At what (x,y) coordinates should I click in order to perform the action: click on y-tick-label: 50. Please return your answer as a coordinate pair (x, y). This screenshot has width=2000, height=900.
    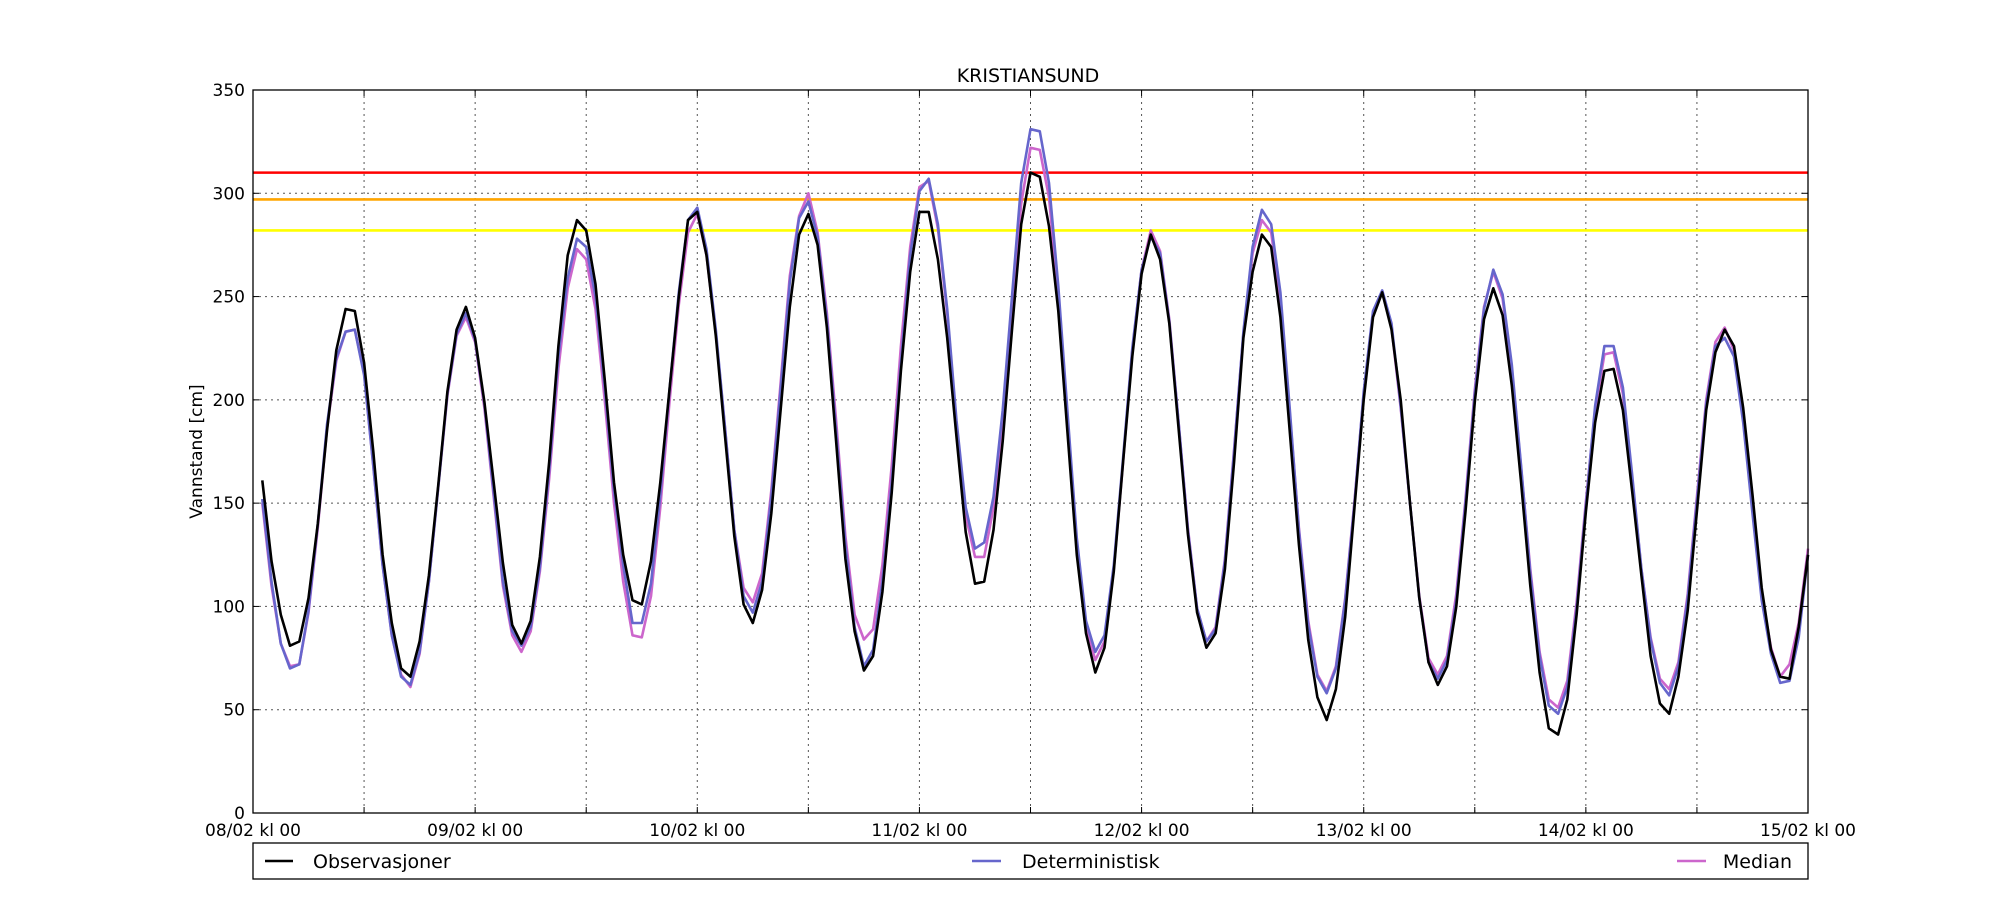
    Looking at the image, I should click on (234, 711).